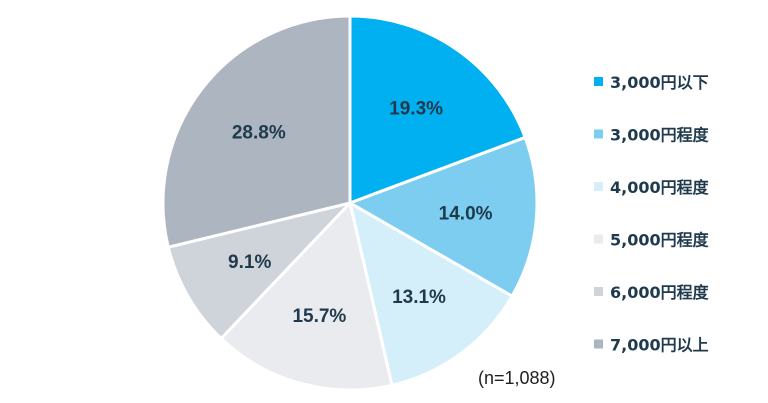 Image resolution: width=768 pixels, height=403 pixels. Describe the element at coordinates (249, 262) in the screenshot. I see `pie-slice-label-5: 9.1%` at that location.